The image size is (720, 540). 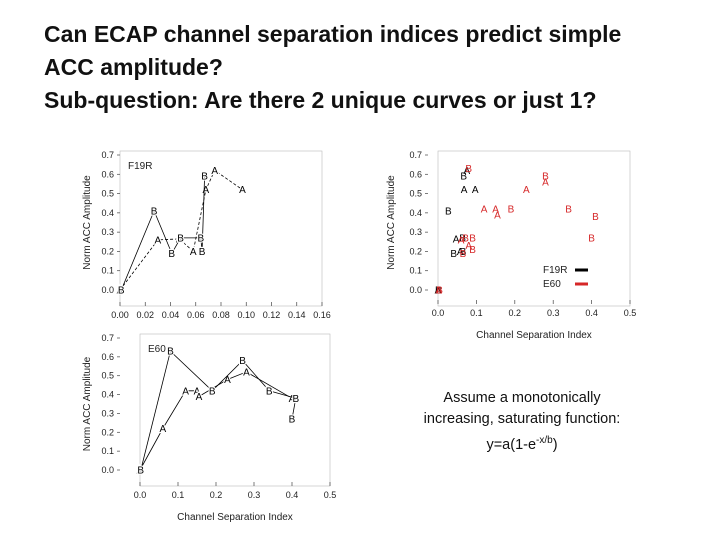 I want to click on x-tick-label: 0.10, so click(x=246, y=315).